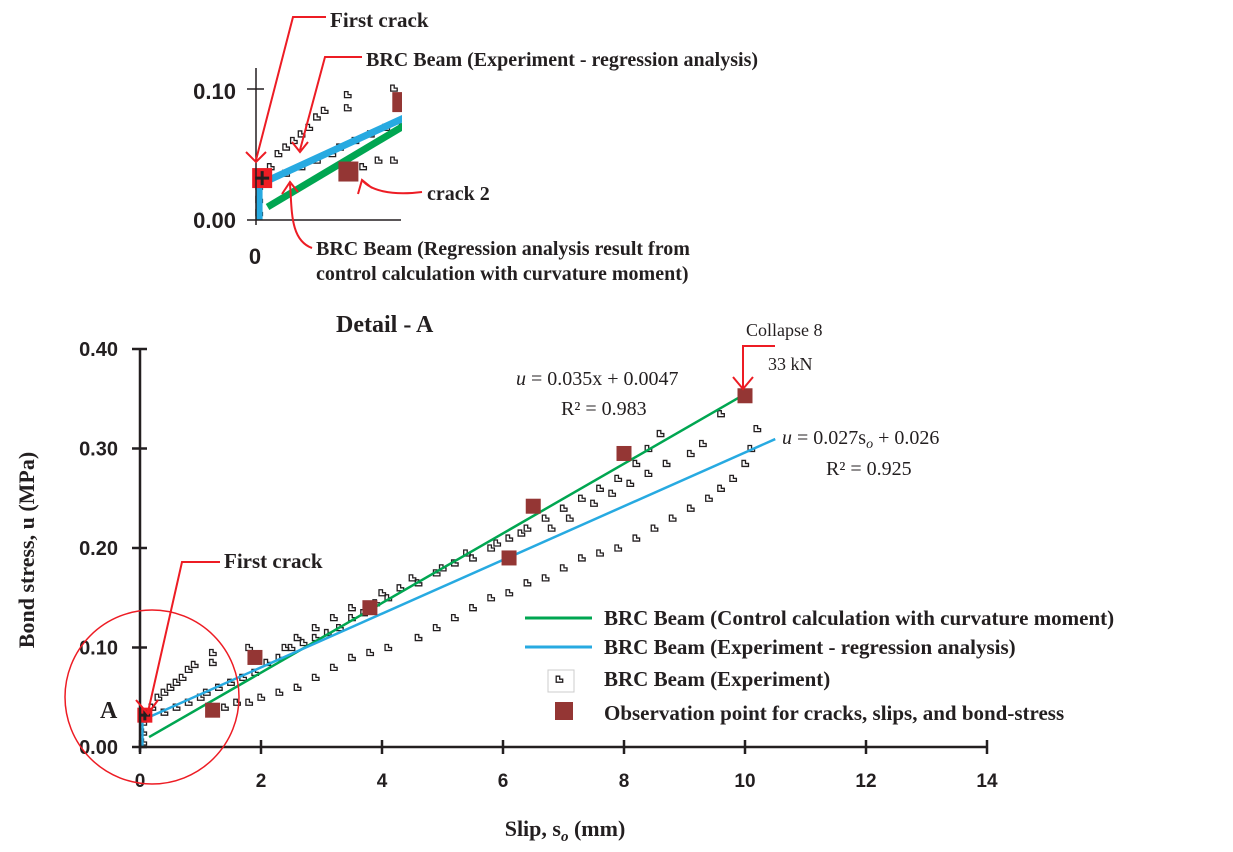  I want to click on equation-control: u = 0.035x + 0.0047, so click(597, 379).